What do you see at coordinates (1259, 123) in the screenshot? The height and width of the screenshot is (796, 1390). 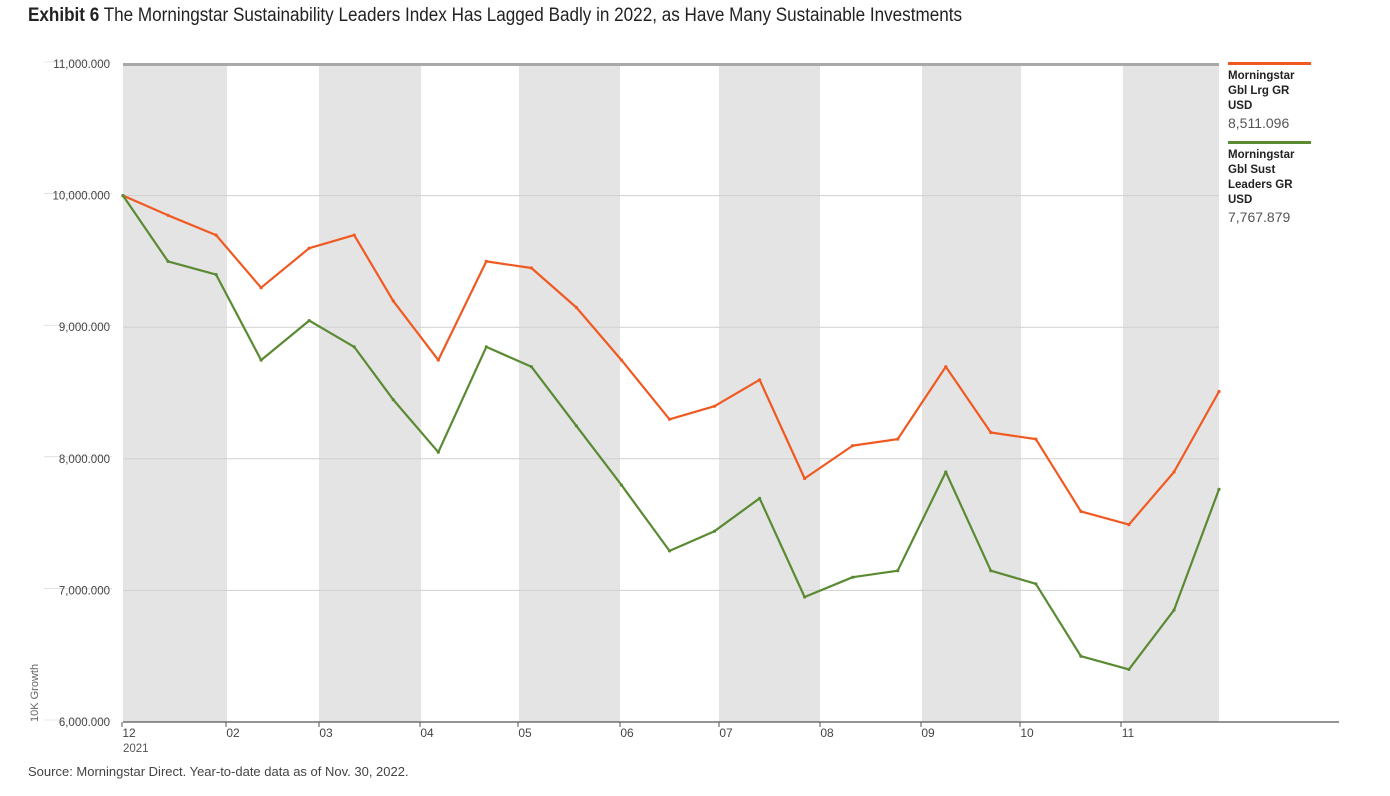 I see `legend-series-value: 8,511.096` at bounding box center [1259, 123].